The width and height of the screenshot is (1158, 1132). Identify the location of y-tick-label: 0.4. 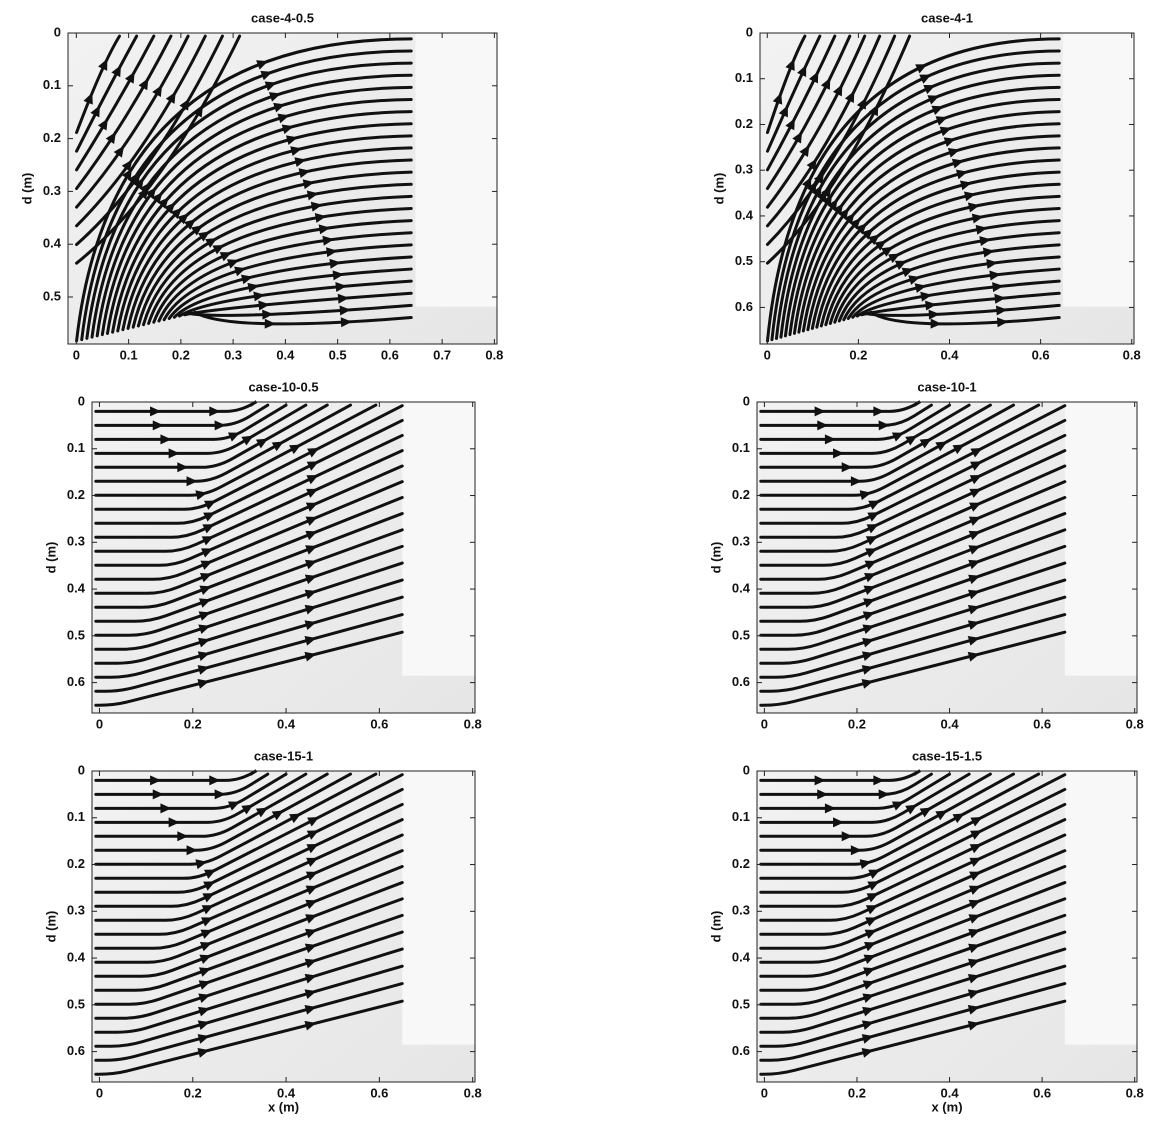
(741, 588).